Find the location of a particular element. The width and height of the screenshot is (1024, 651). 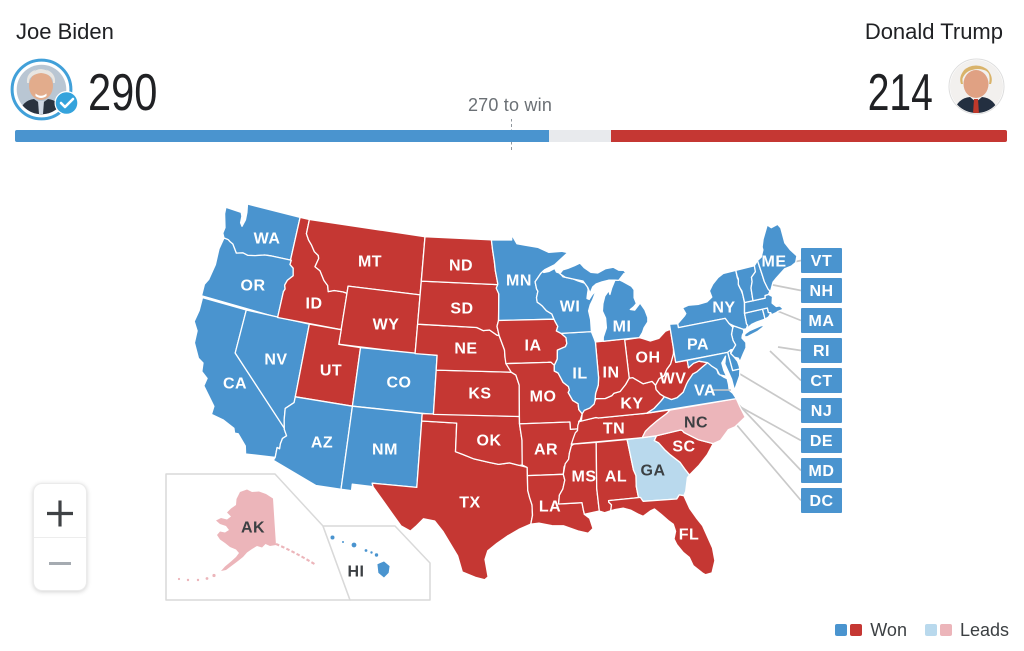

svg-text: DE is located at coordinates (821, 441).